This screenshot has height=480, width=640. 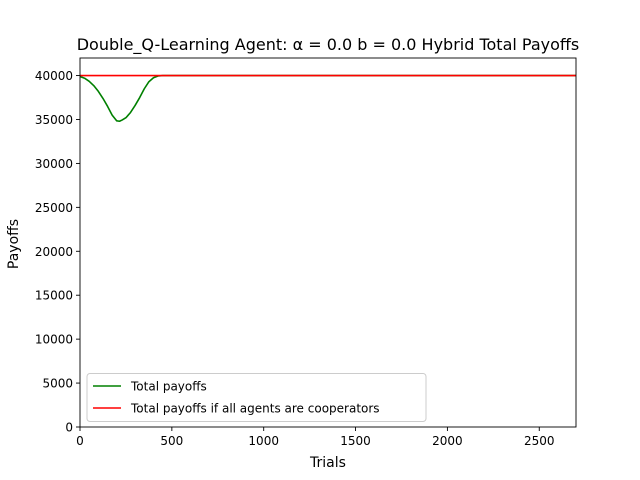 I want to click on y-tick-label: 20000, so click(x=54, y=252).